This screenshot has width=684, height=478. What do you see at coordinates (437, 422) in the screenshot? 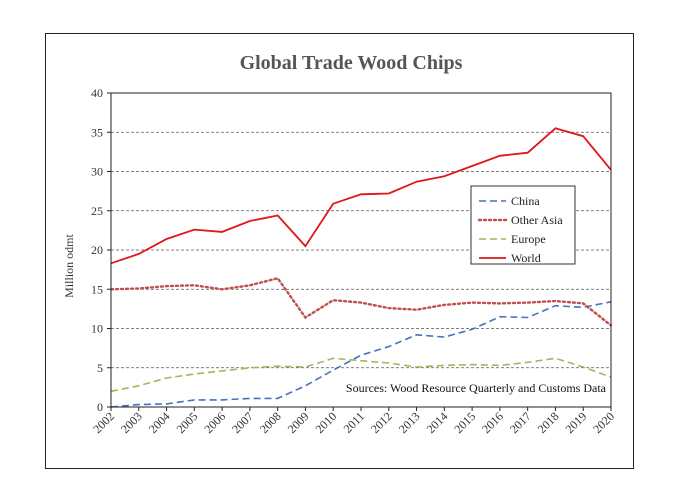
I see `x-tick-label: 2014` at bounding box center [437, 422].